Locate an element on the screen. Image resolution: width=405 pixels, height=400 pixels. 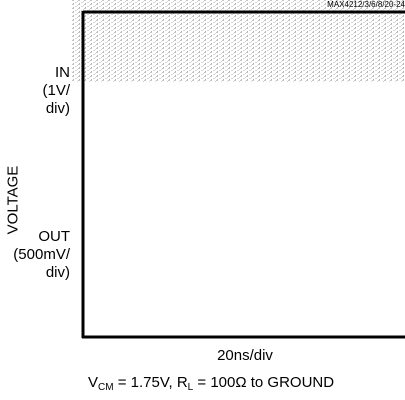
in-scale-unit: div) is located at coordinates (57, 108).